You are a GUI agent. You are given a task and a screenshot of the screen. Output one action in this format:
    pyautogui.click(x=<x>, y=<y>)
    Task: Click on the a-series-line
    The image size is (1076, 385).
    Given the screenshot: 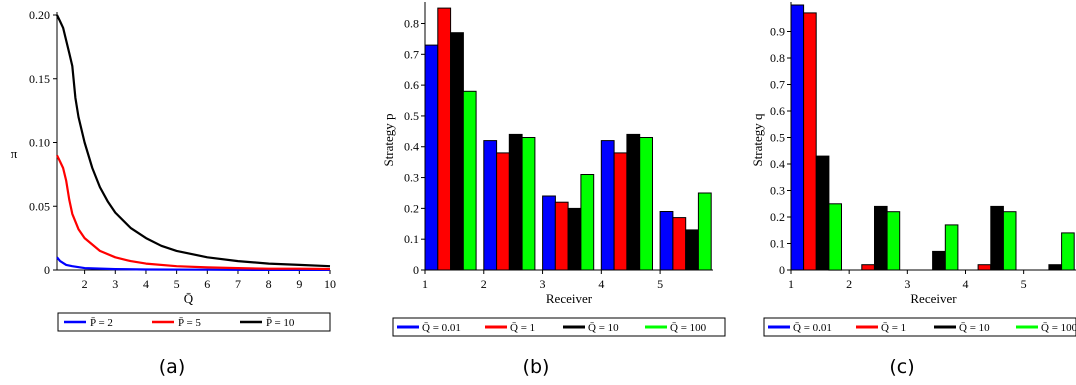 What is the action you would take?
    pyautogui.click(x=193, y=212)
    